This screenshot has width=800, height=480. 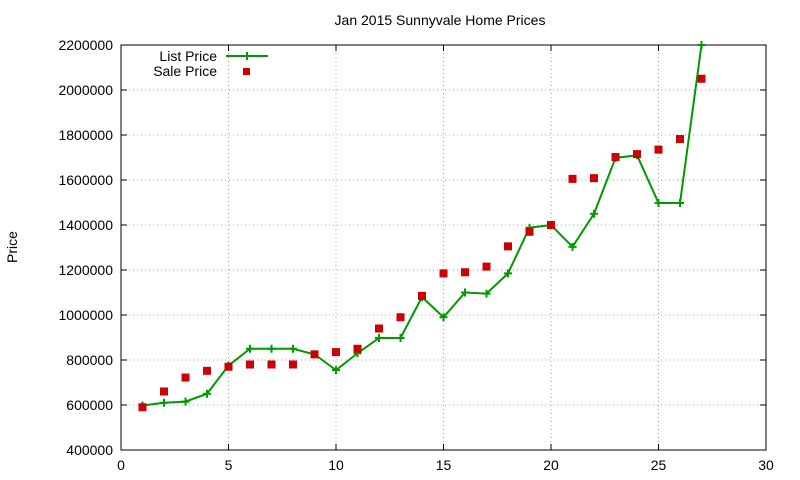 I want to click on x-tick-label: 5, so click(x=229, y=465).